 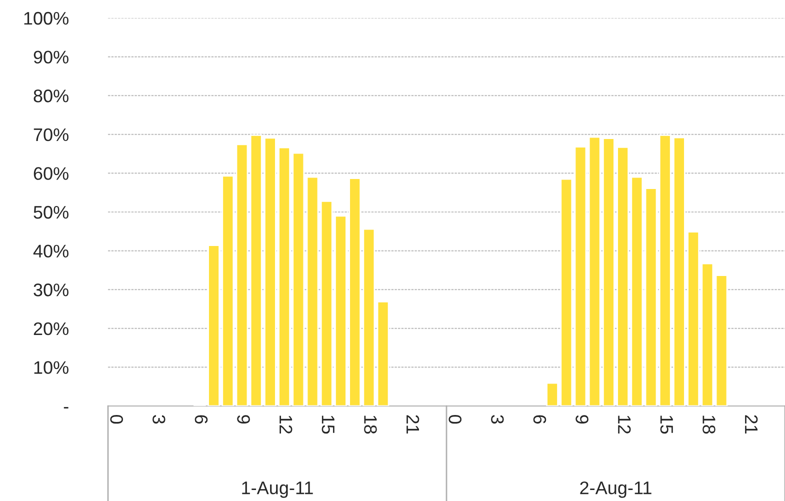 What do you see at coordinates (50, 251) in the screenshot?
I see `y-tick-label: 40%` at bounding box center [50, 251].